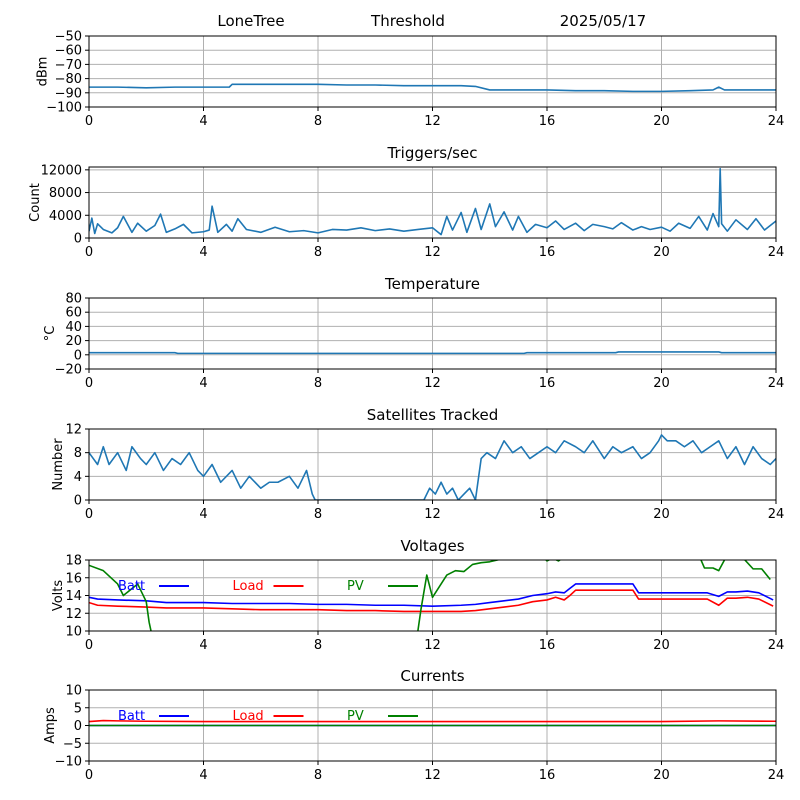  Describe the element at coordinates (73, 341) in the screenshot. I see `y-tick-label: 20` at that location.